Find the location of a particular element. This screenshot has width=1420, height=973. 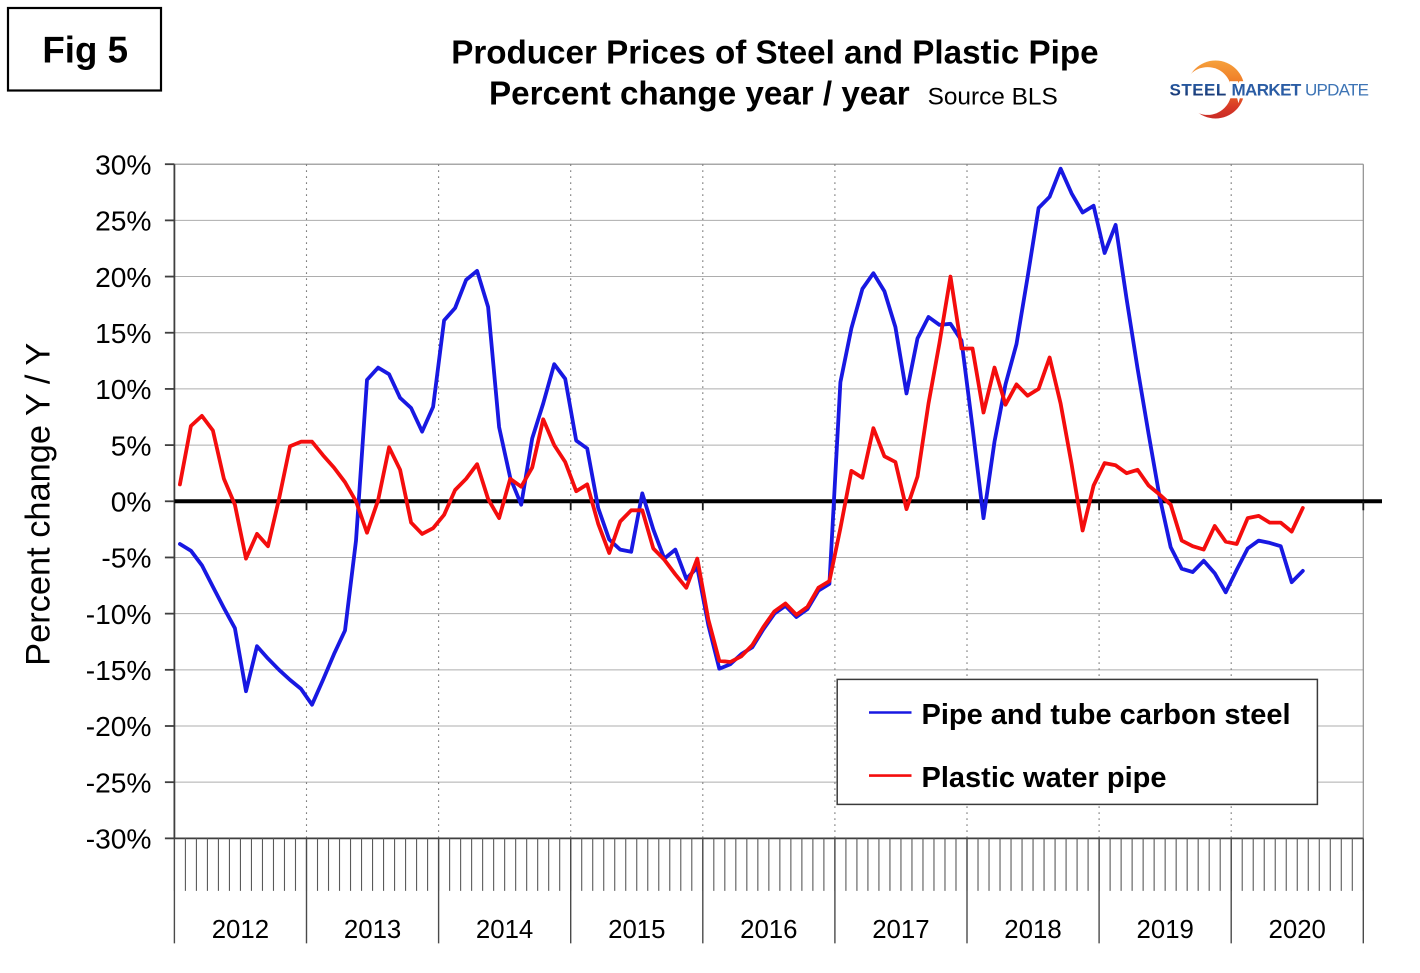

svg-text: -5% is located at coordinates (126, 558).